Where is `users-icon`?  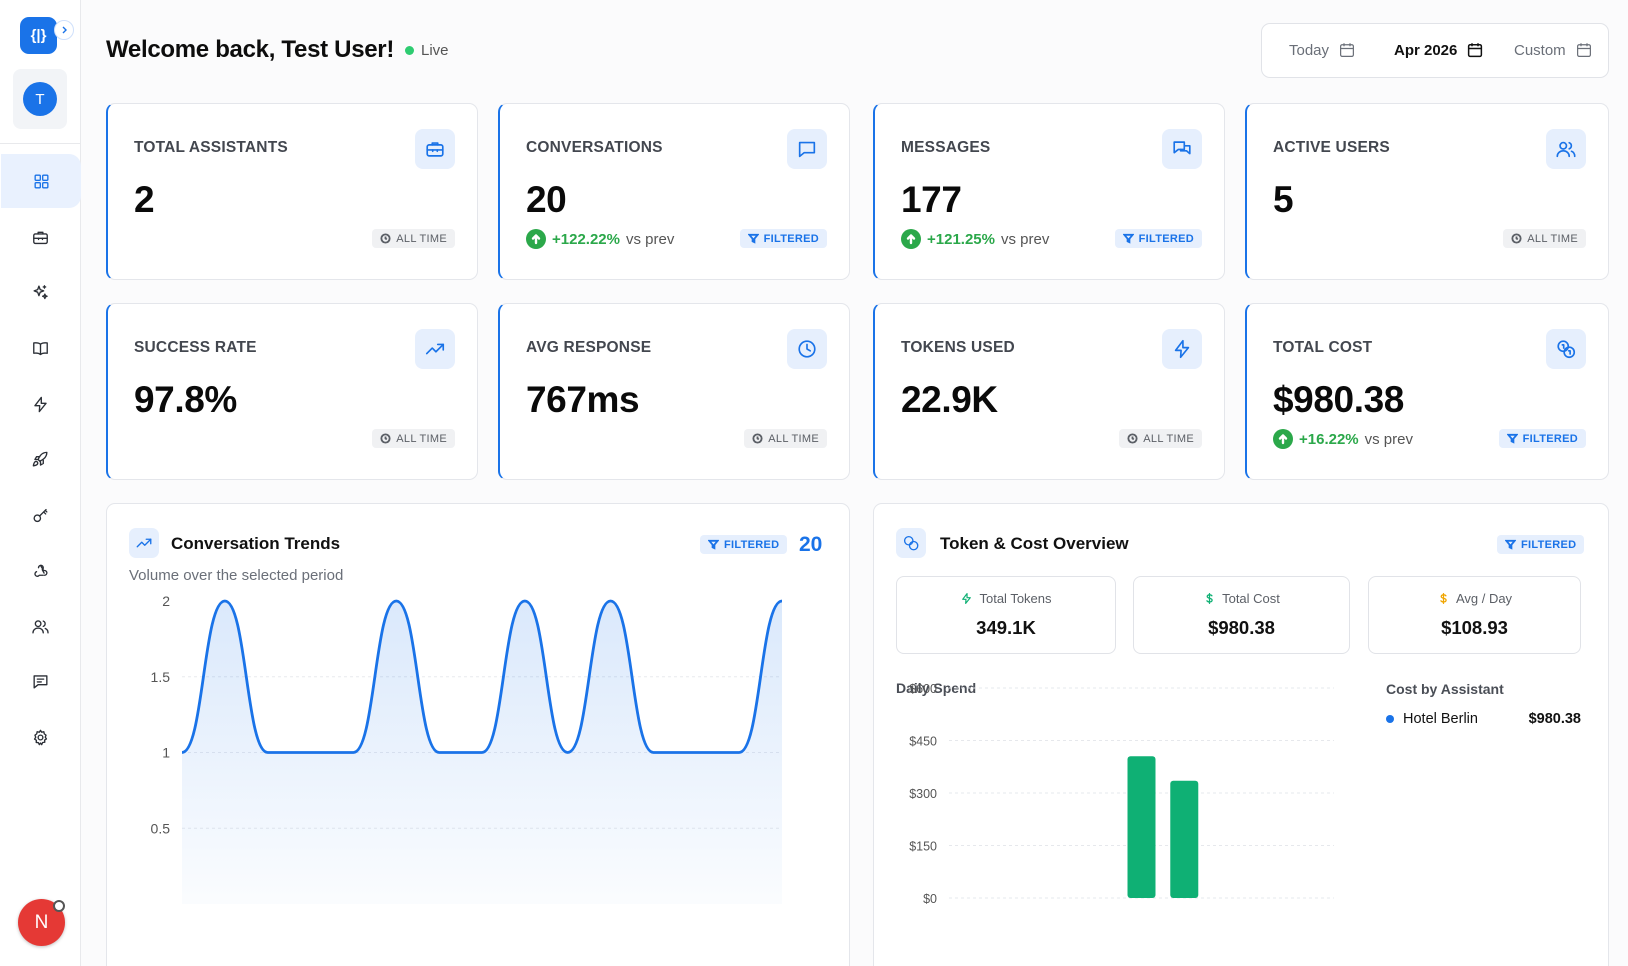
users-icon is located at coordinates (1566, 149).